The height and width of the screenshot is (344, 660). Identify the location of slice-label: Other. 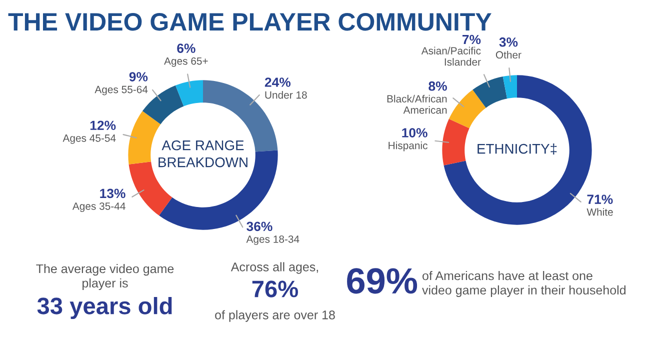
(509, 54).